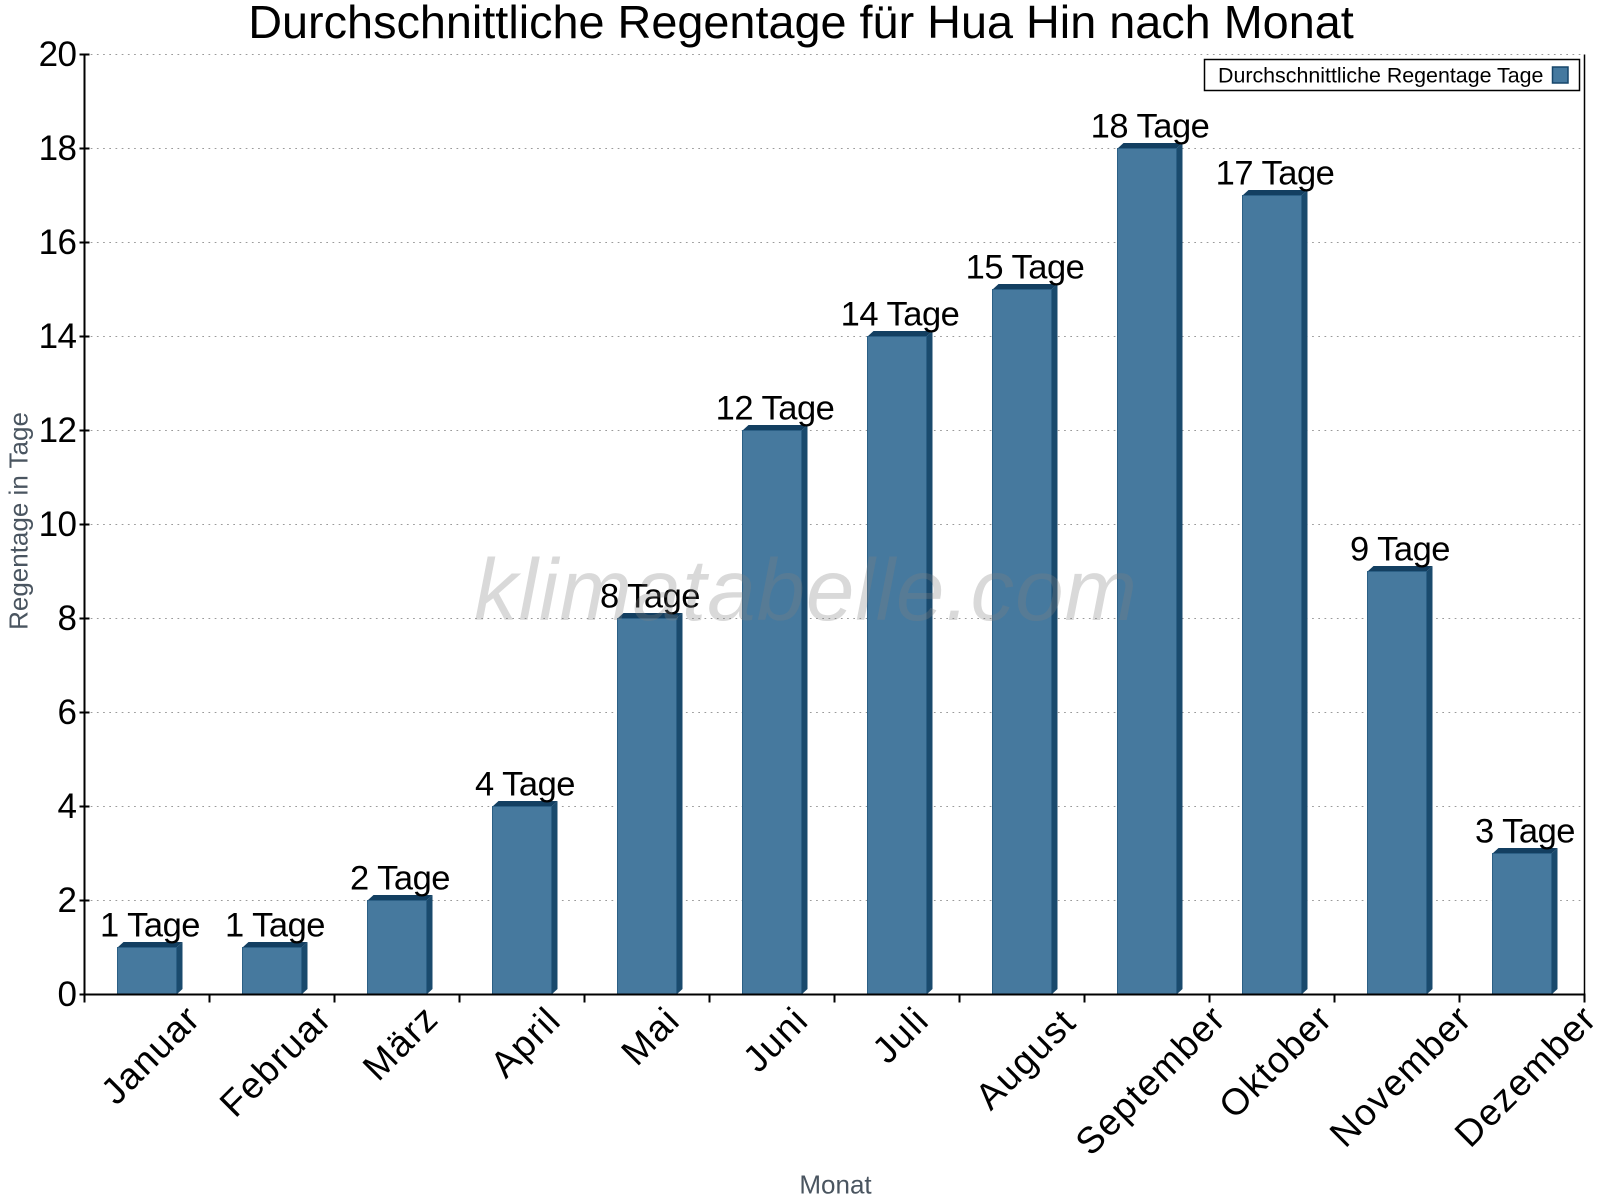  What do you see at coordinates (900, 315) in the screenshot?
I see `svg-text: 14 Tage` at bounding box center [900, 315].